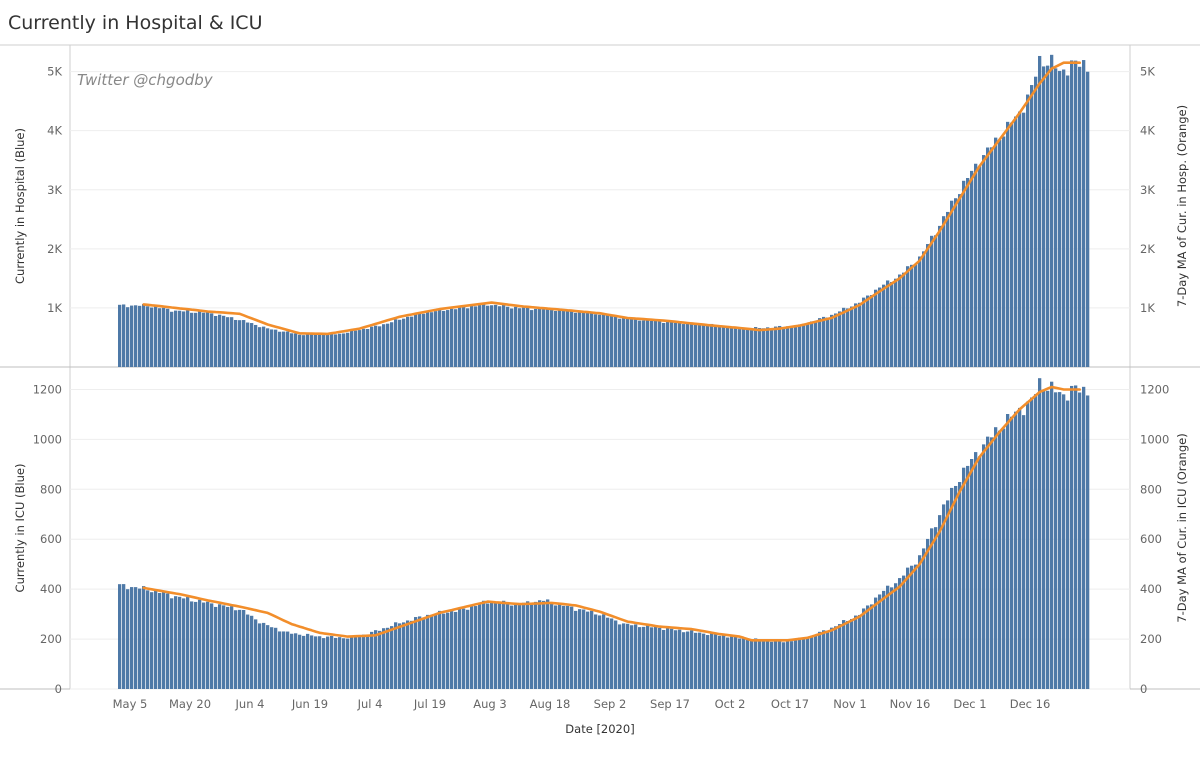  I want to click on icu-right-tick-label: 600, so click(1151, 539).